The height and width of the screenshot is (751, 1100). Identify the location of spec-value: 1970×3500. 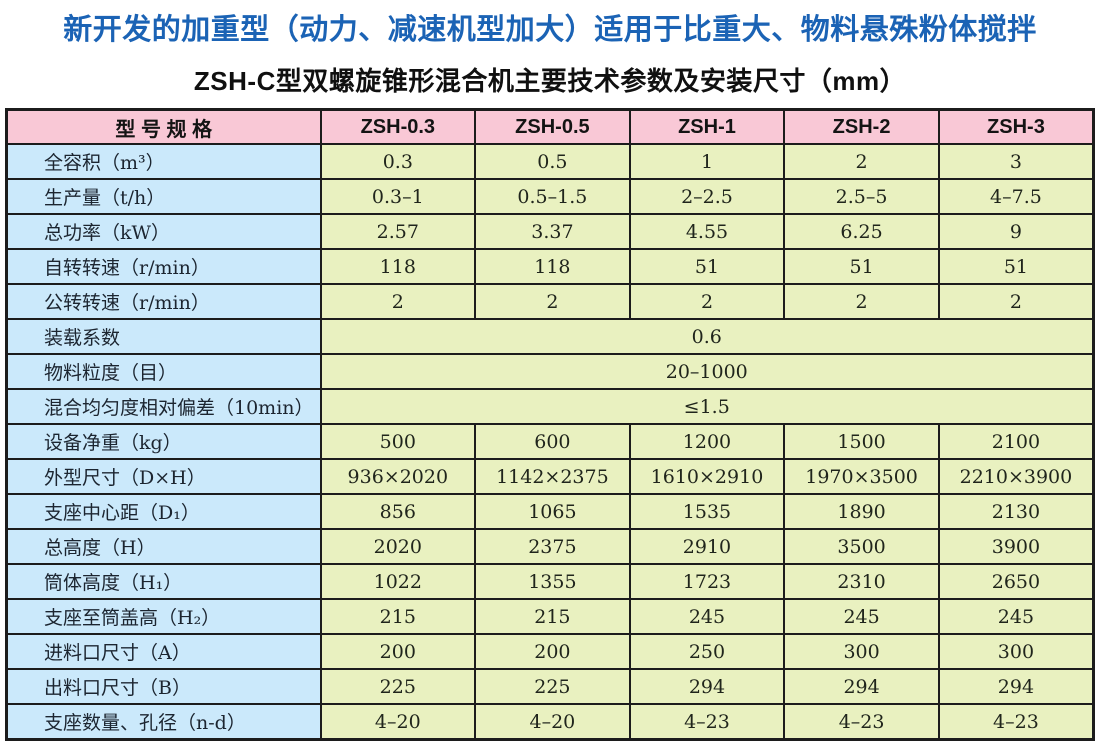
(861, 476).